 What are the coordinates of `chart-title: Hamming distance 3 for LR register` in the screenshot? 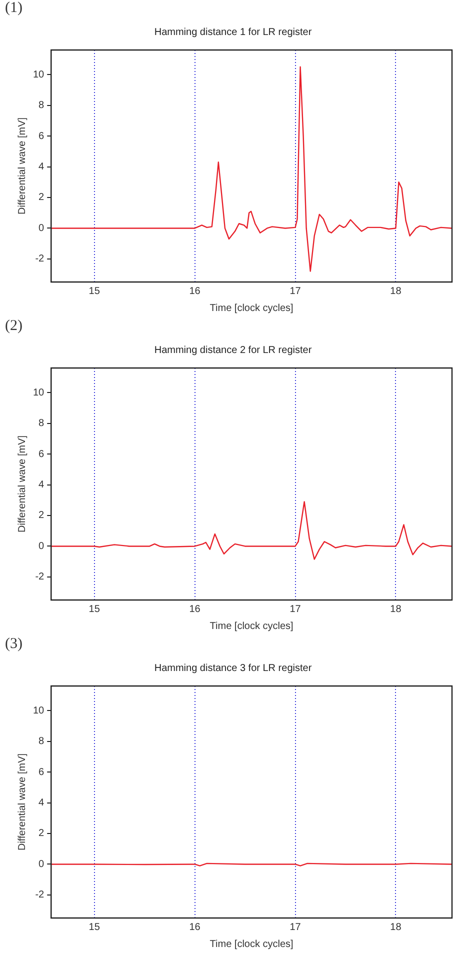 It's located at (233, 668).